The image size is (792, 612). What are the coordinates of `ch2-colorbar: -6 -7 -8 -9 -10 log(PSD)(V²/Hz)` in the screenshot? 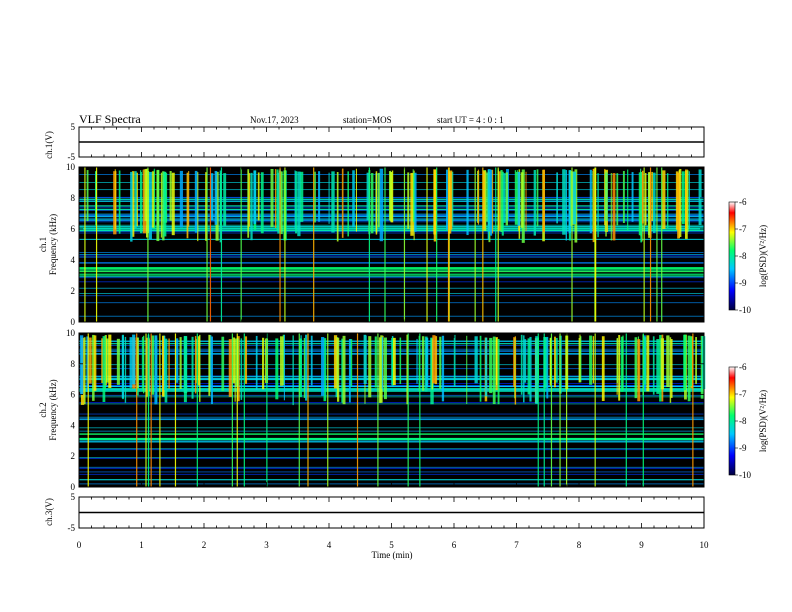 It's located at (748, 421).